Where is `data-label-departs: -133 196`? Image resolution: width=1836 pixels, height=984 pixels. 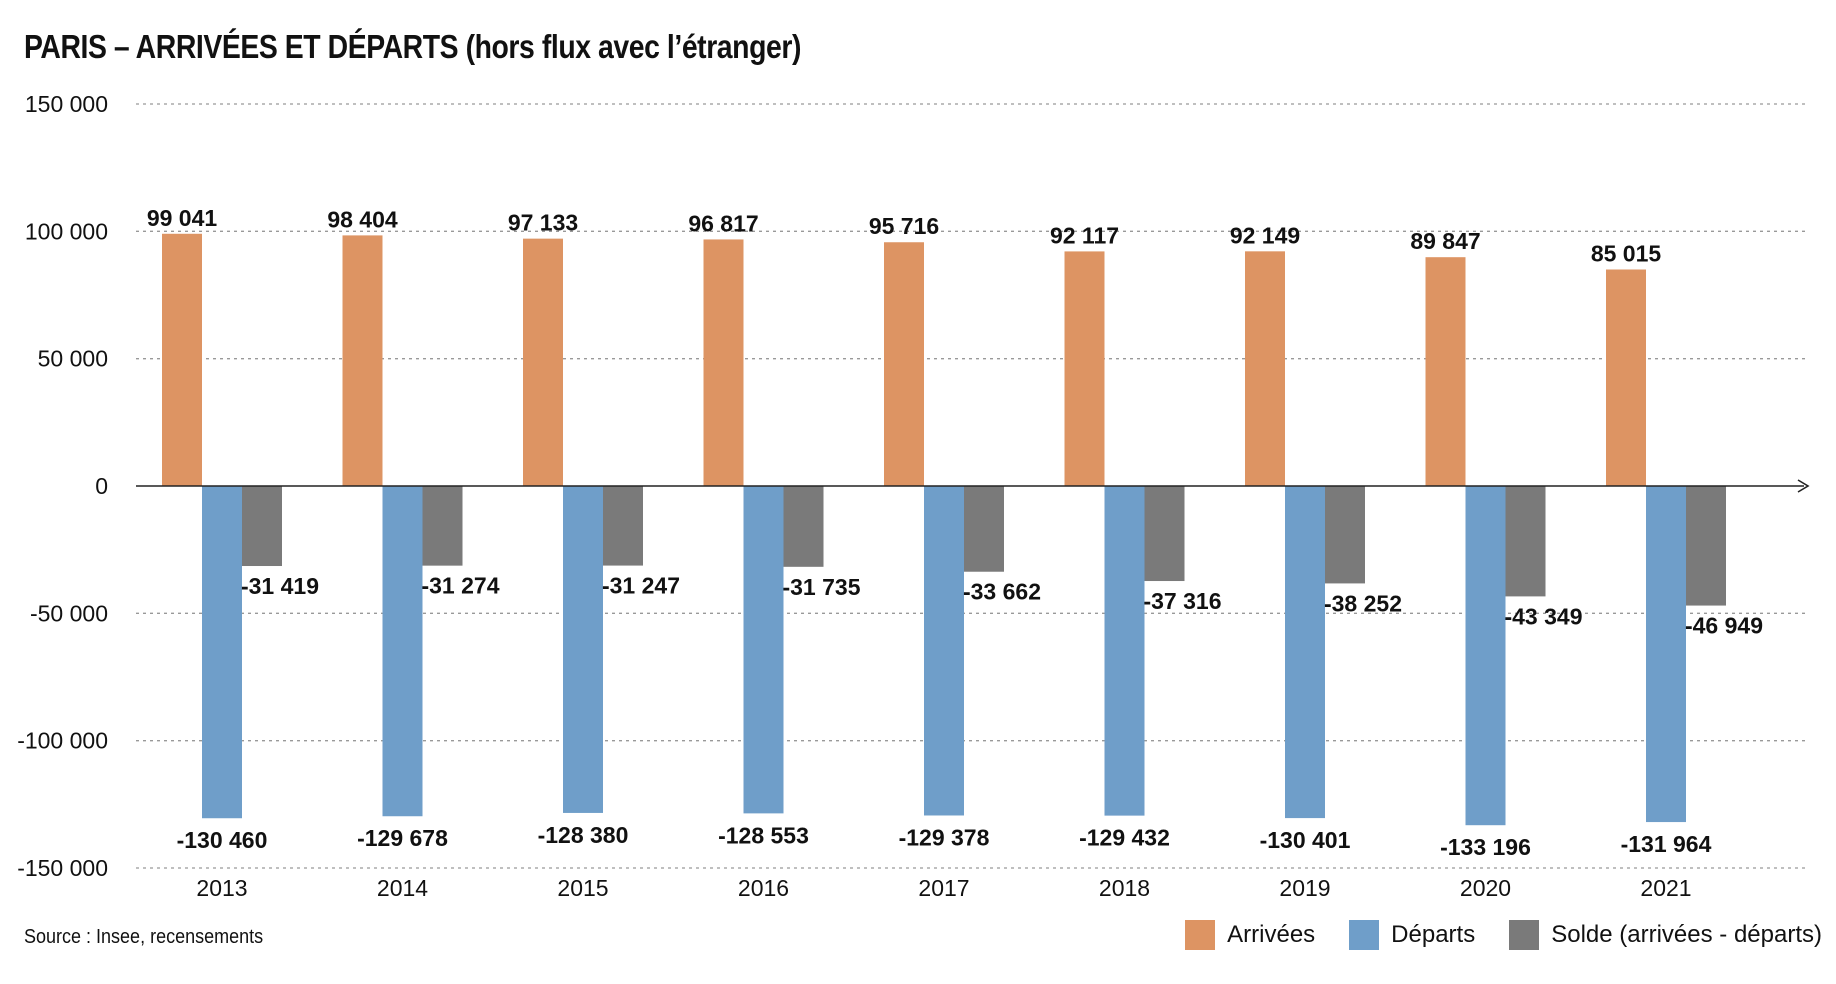
data-label-departs: -133 196 is located at coordinates (1485, 847).